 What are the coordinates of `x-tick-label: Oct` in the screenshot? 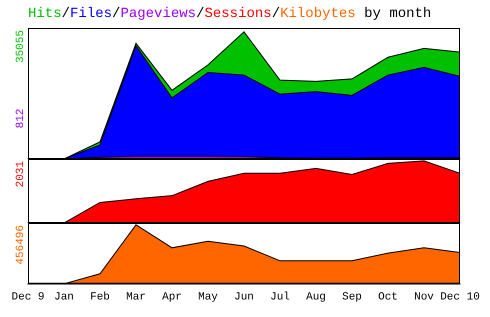 It's located at (388, 297).